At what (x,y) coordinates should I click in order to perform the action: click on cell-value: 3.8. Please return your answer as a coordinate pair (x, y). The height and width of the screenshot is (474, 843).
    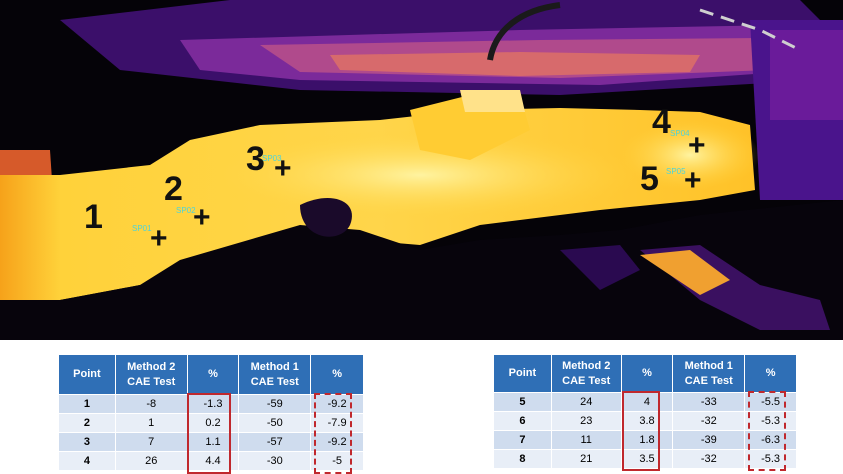
    Looking at the image, I should click on (647, 421).